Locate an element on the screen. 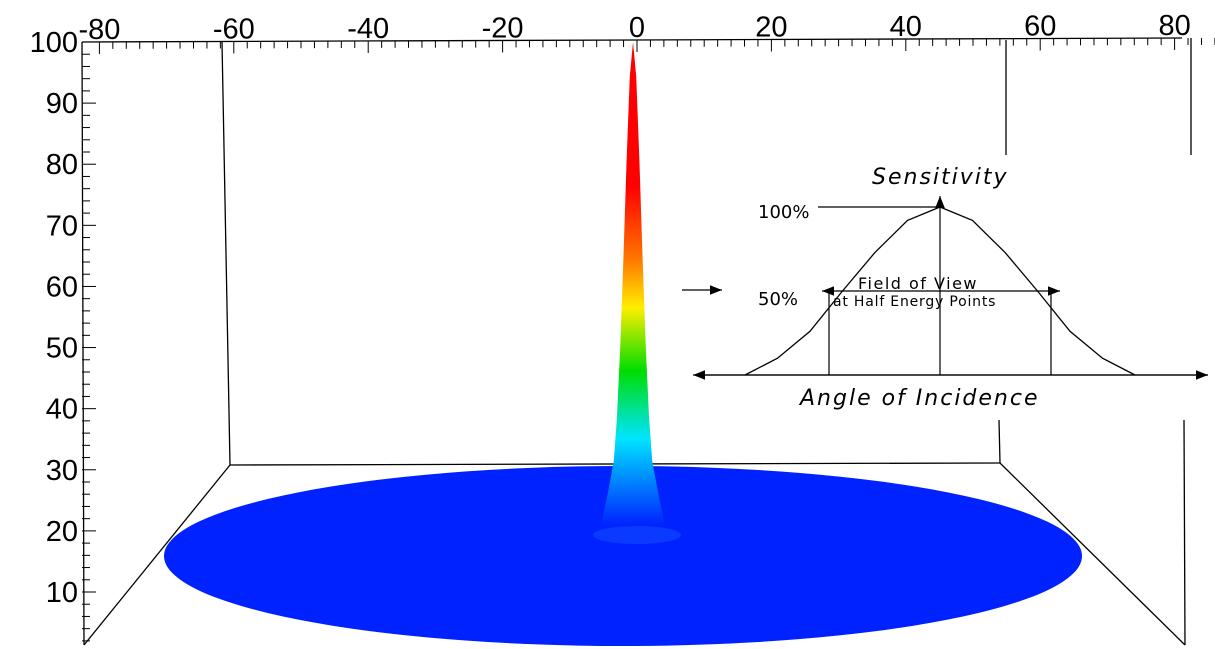 The width and height of the screenshot is (1215, 649). inset-marker-100: 100% is located at coordinates (783, 212).